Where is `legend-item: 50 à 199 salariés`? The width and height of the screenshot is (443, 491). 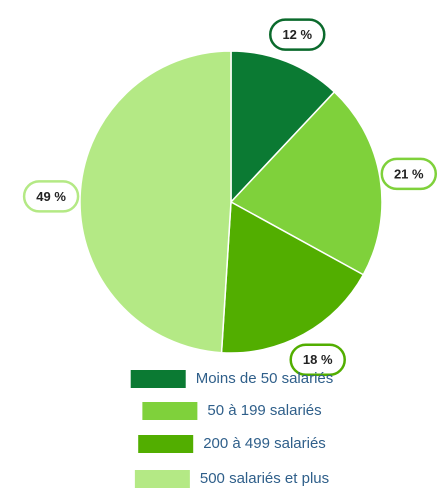 legend-item: 50 à 199 salariés is located at coordinates (232, 411).